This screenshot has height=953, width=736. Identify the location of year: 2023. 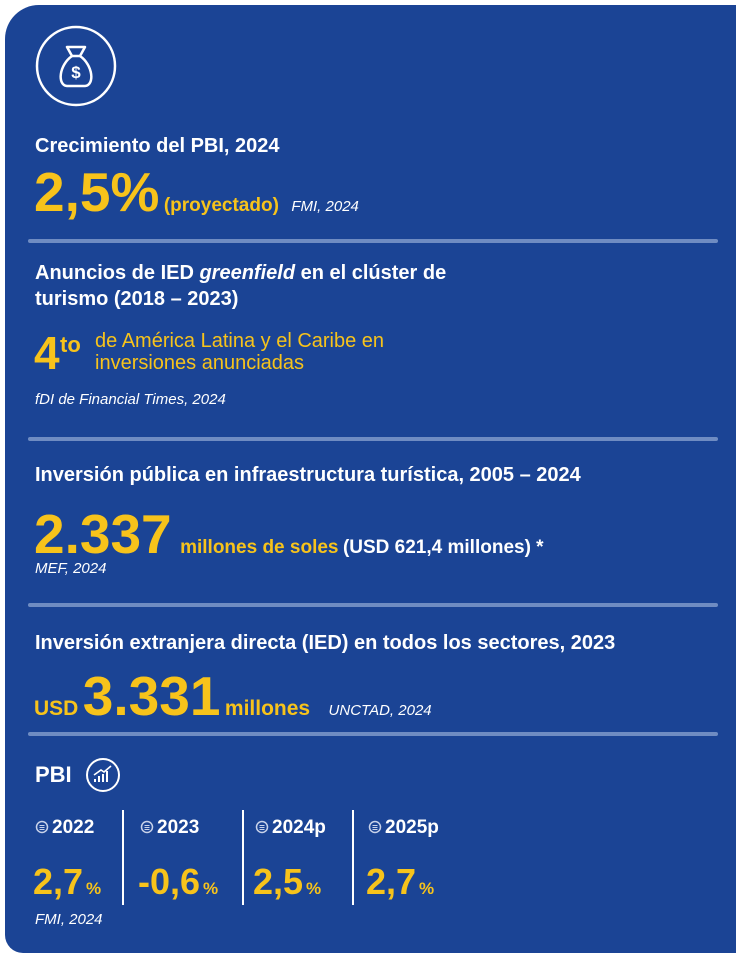
(178, 827).